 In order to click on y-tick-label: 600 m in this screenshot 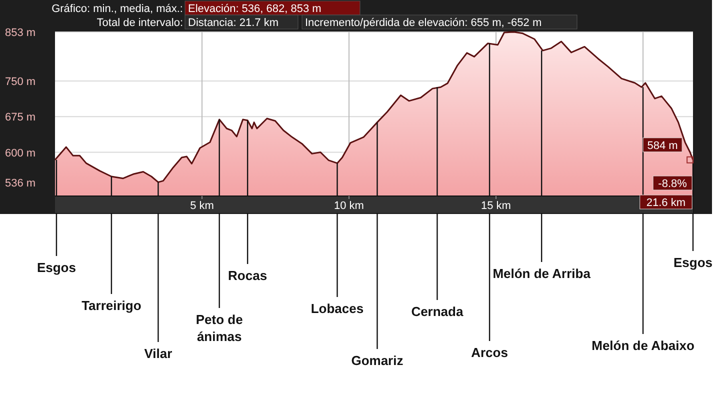, I will do `click(20, 153)`.